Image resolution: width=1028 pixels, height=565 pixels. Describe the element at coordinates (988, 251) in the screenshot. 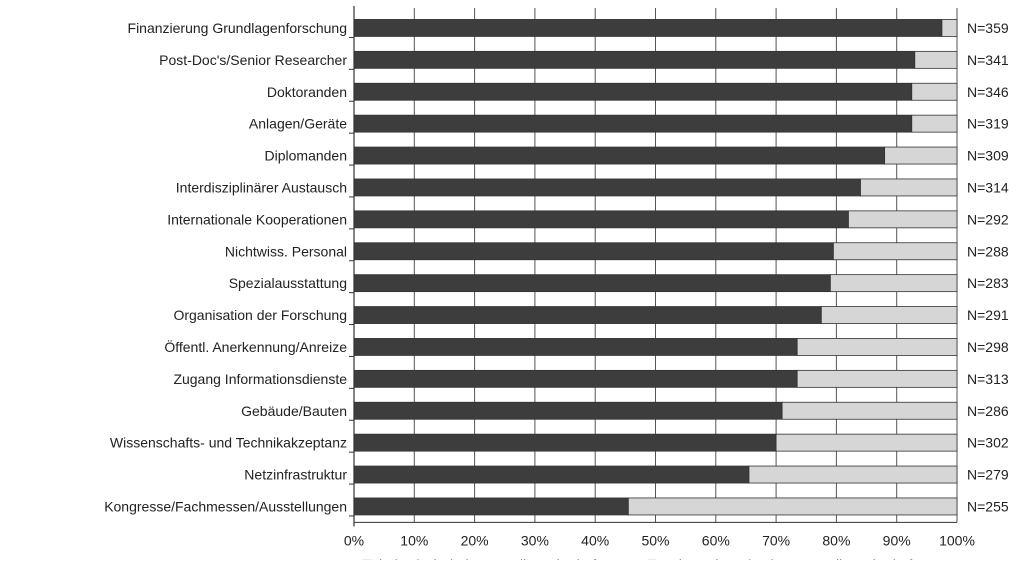

I see `sample-size-label: N=288` at that location.